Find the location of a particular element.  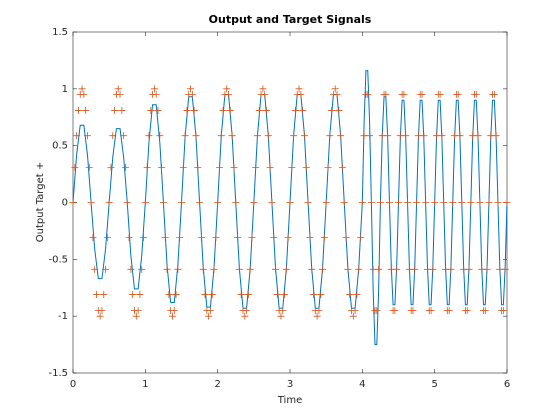

y-tick-label: 1.5 is located at coordinates (60, 32).